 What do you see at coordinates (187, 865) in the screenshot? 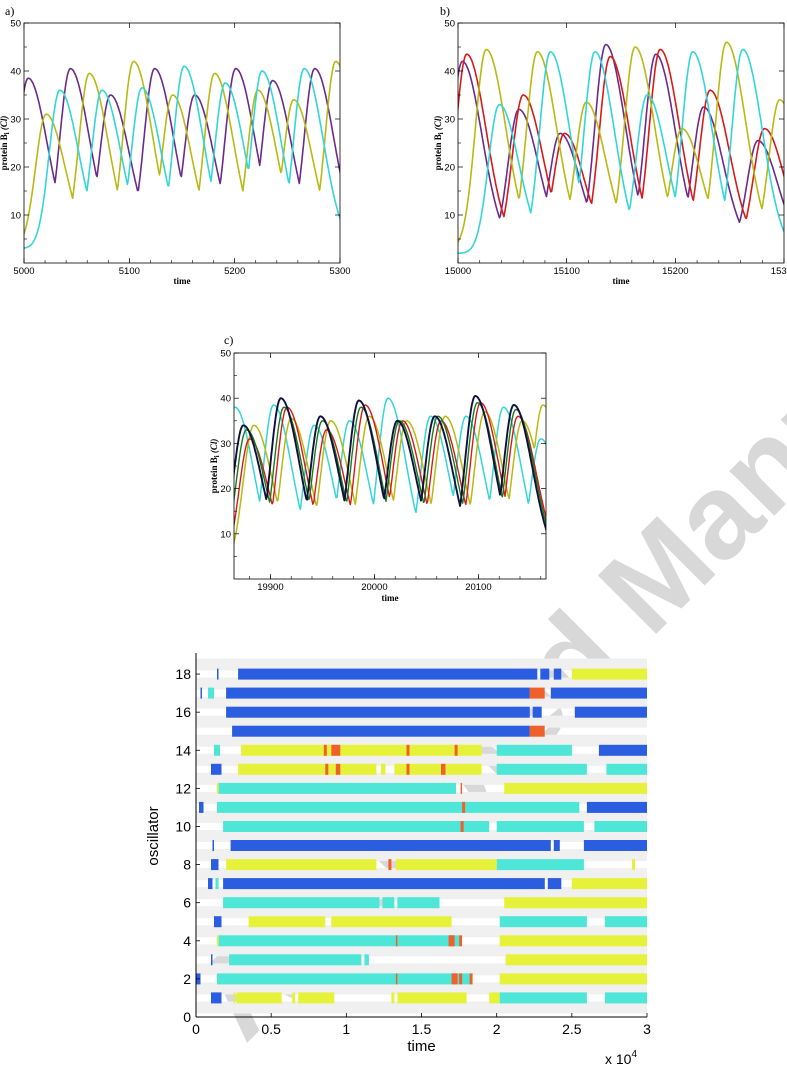
I see `y-tick-label: 8` at bounding box center [187, 865].